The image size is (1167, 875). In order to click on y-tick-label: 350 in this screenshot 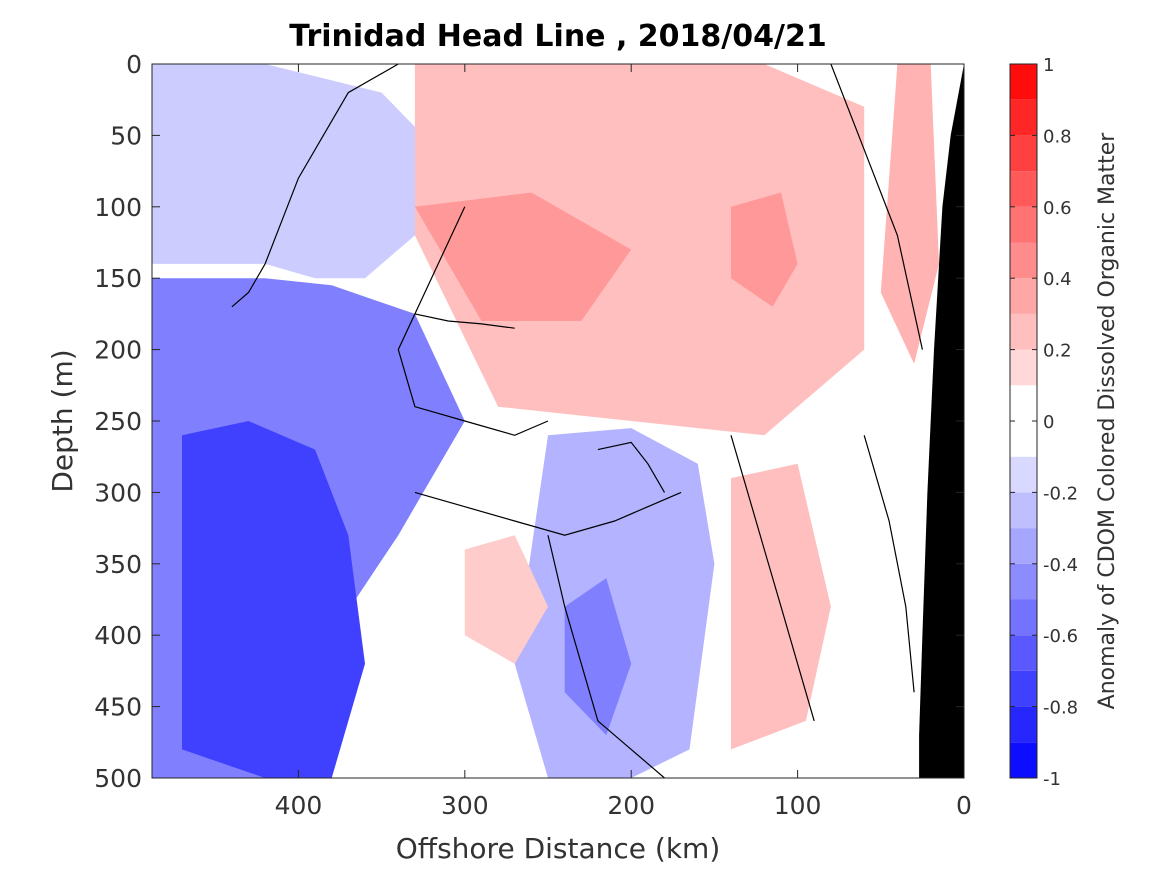, I will do `click(118, 564)`.